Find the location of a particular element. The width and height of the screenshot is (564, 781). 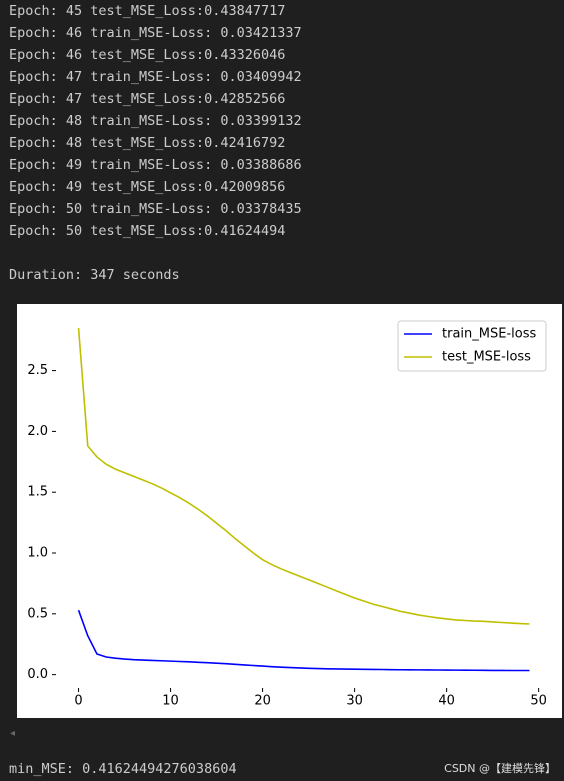

series-line is located at coordinates (303, 640).